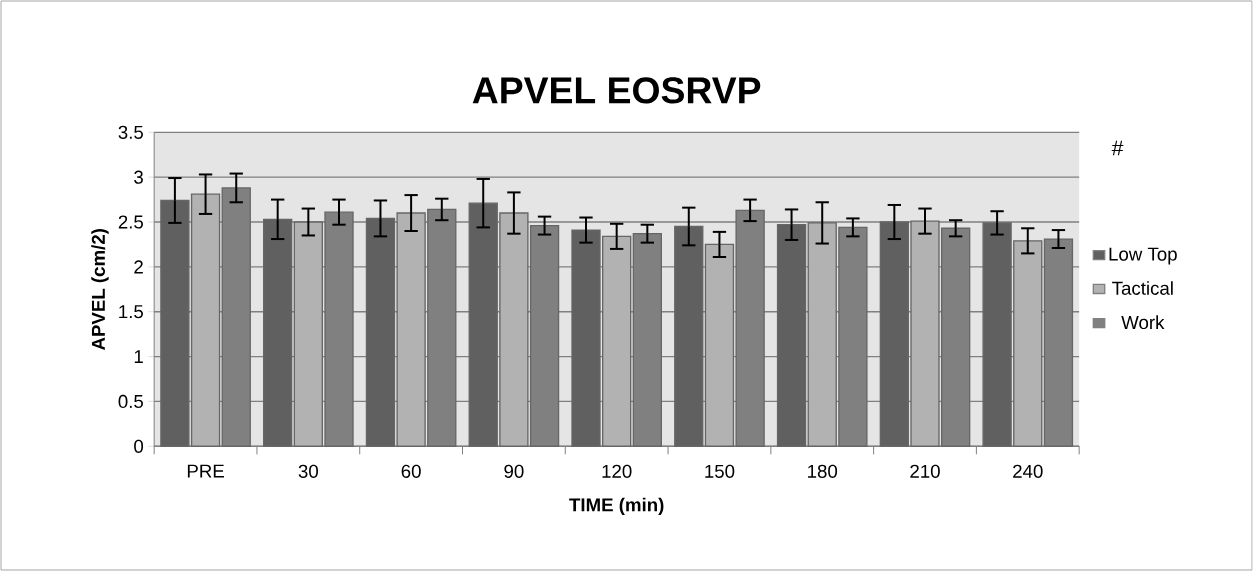 This screenshot has height=571, width=1253. What do you see at coordinates (130, 222) in the screenshot?
I see `y-tick-label: 2.5` at bounding box center [130, 222].